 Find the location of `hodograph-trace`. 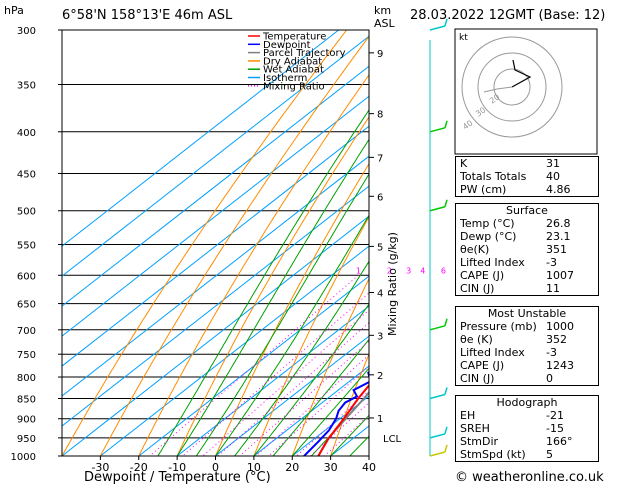

hodograph-trace is located at coordinates (521, 73).